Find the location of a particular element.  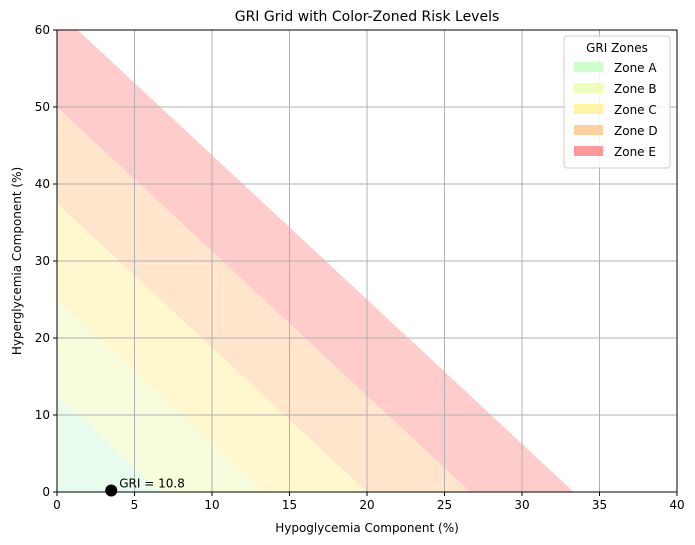

legend-label-1: Zone A is located at coordinates (635, 68).